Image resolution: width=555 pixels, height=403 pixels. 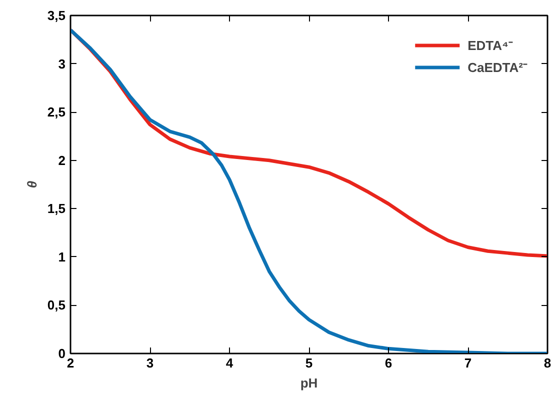 I want to click on x-tick-label: 6, so click(x=388, y=363).